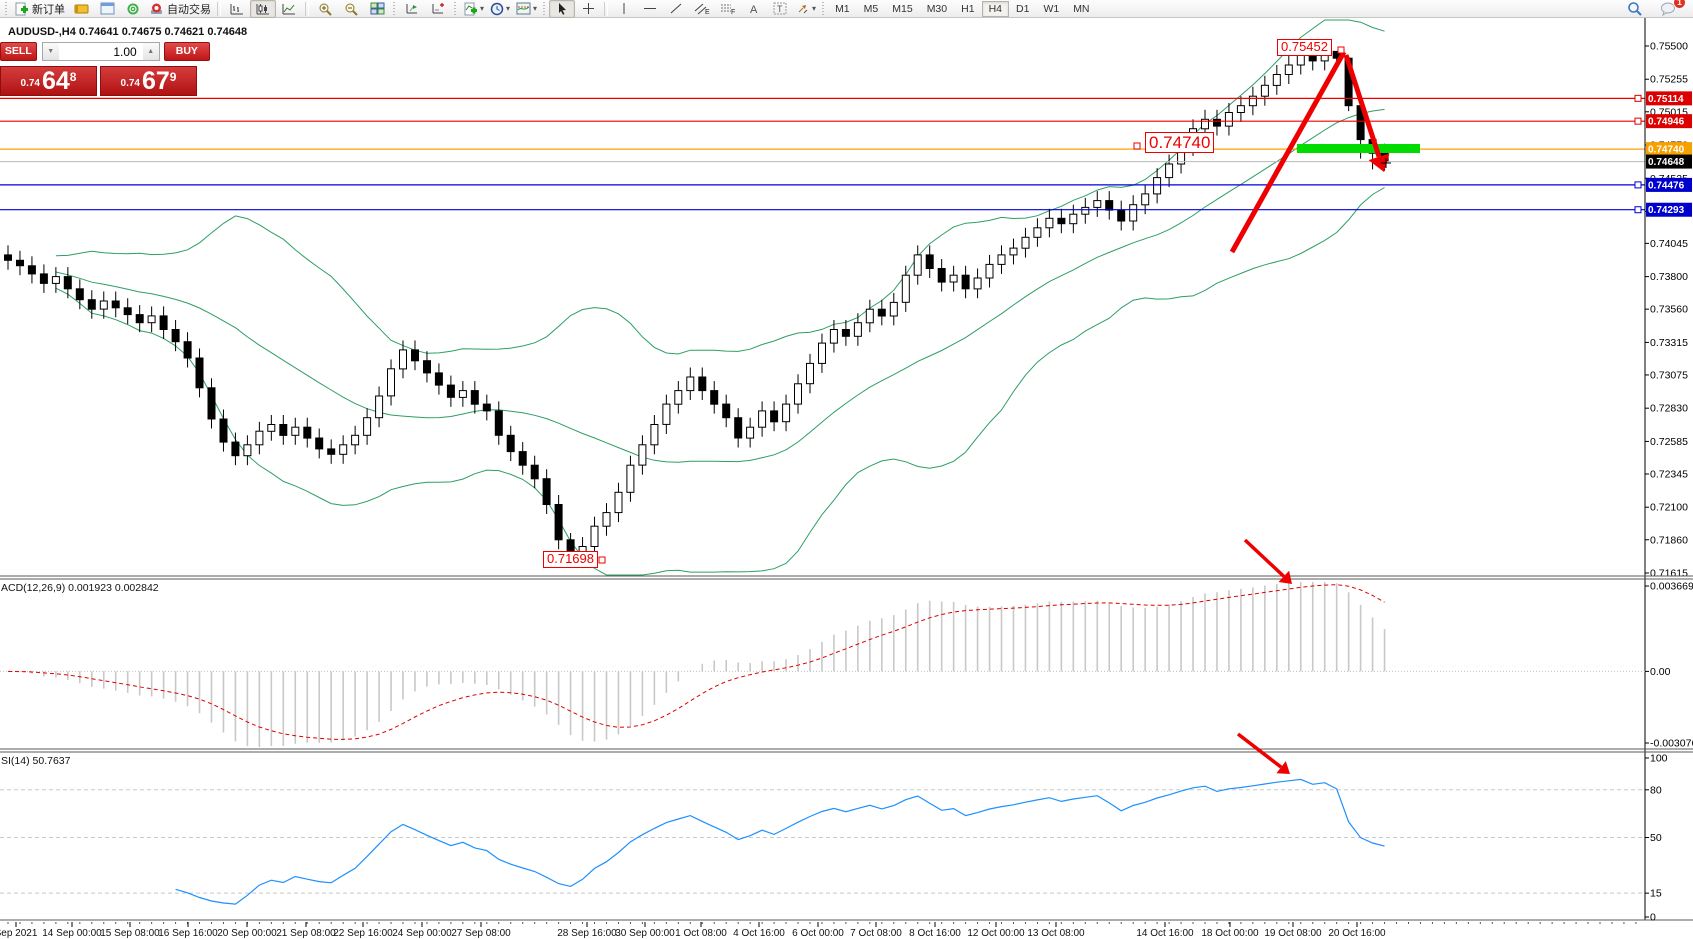  I want to click on price-axis-badge: 0.74293, so click(1663, 209).